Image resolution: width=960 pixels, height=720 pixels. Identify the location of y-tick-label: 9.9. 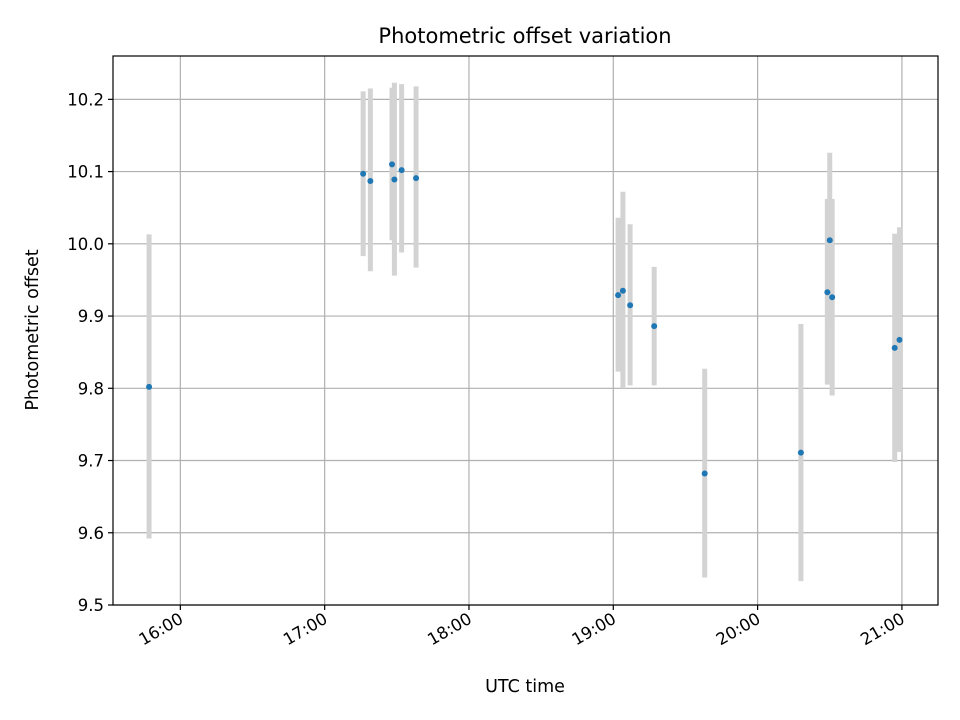
(91, 316).